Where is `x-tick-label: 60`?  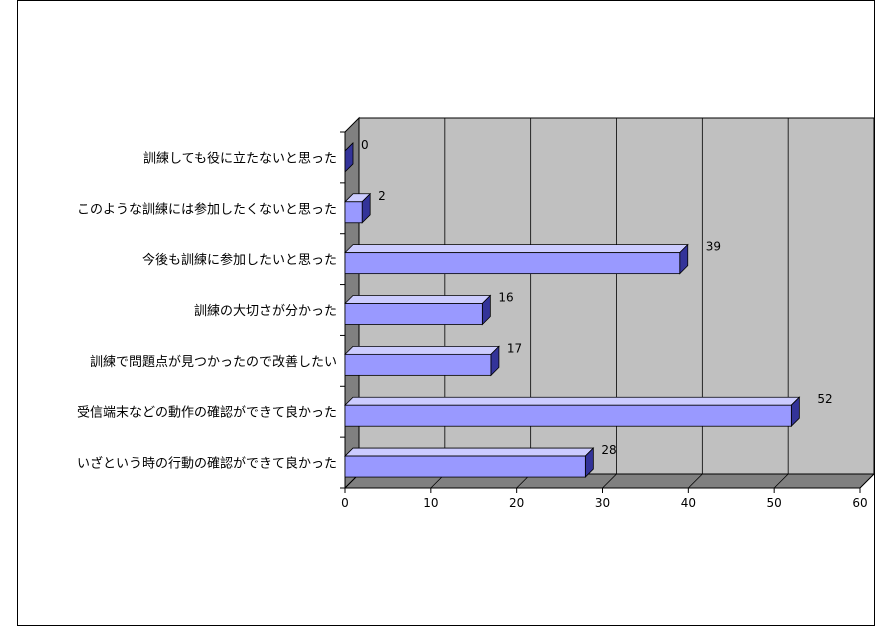
x-tick-label: 60 is located at coordinates (859, 503).